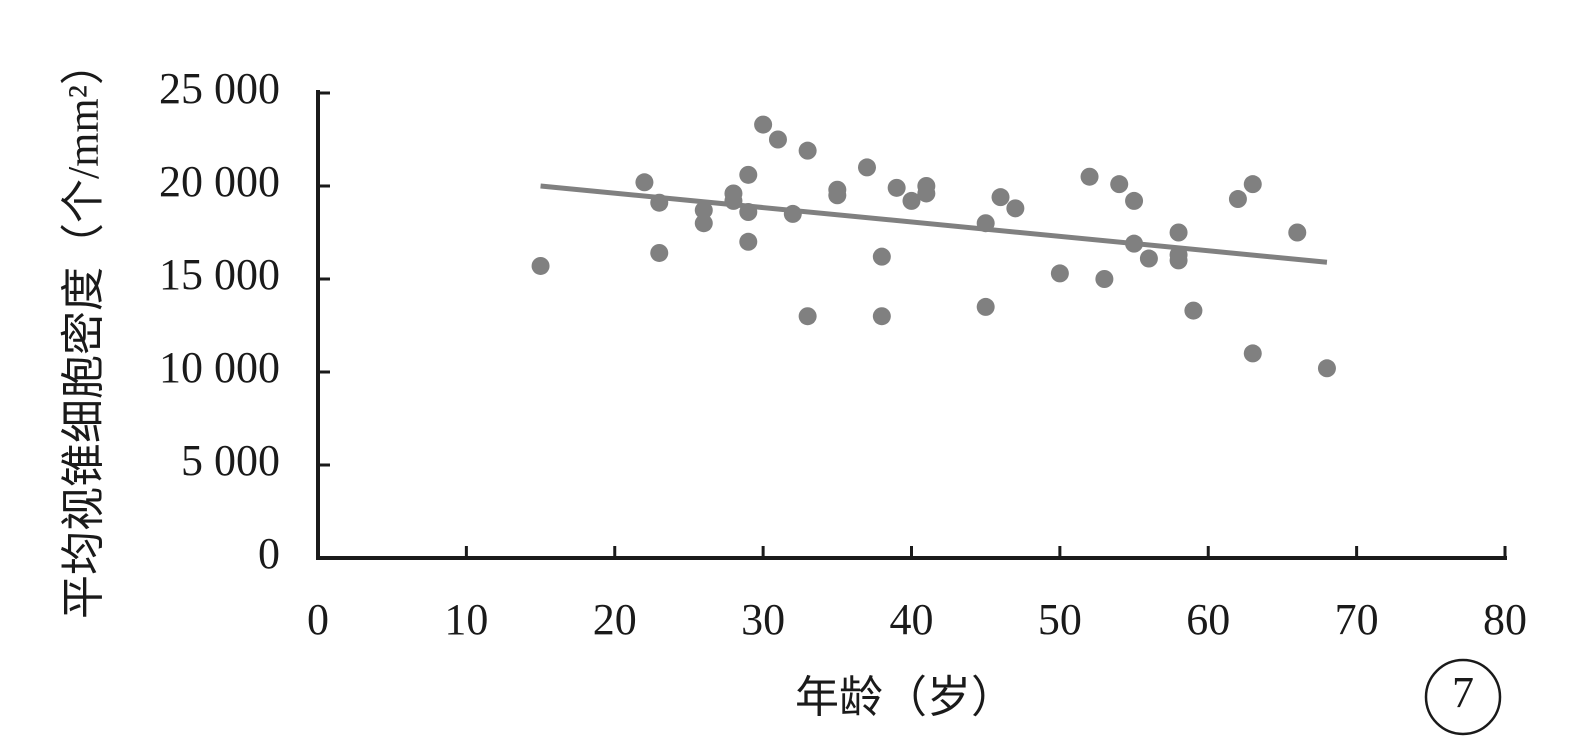  What do you see at coordinates (219, 88) in the screenshot?
I see `y-tick-label: 25 000` at bounding box center [219, 88].